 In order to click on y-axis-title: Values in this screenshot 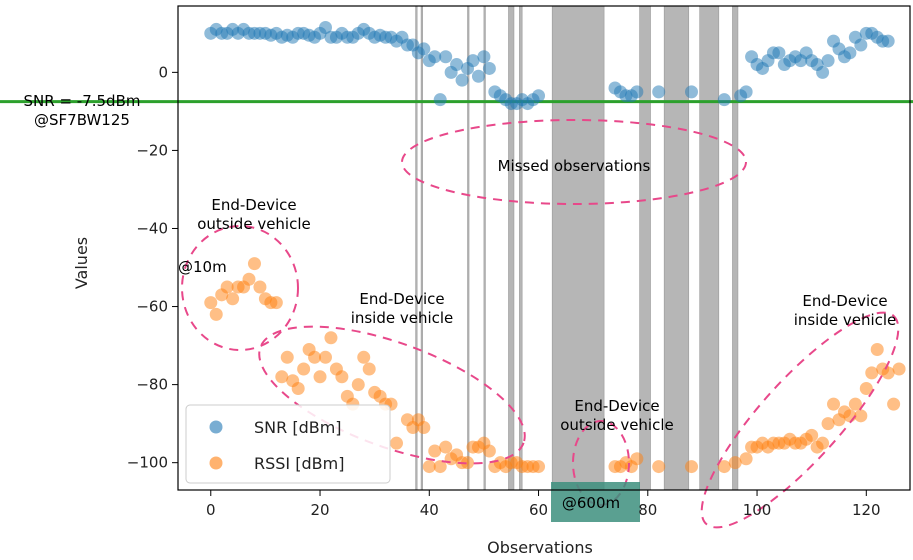, I will do `click(81, 263)`.